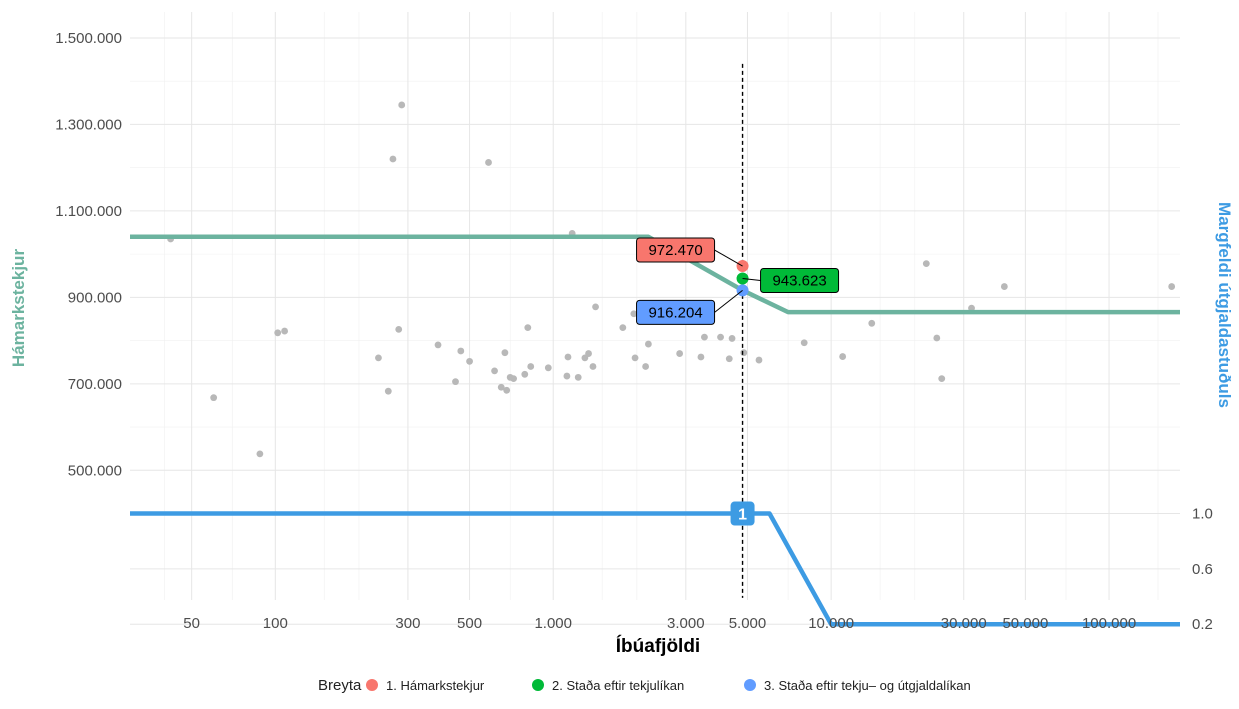 The height and width of the screenshot is (709, 1239). I want to click on callout-label: 972.470, so click(675, 250).